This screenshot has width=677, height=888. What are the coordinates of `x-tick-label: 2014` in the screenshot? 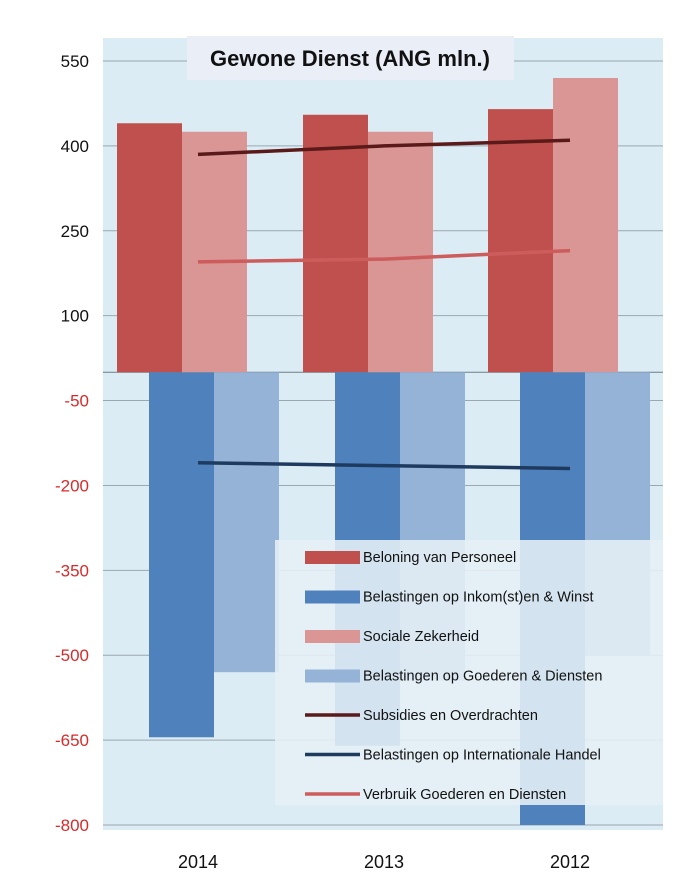 It's located at (198, 862).